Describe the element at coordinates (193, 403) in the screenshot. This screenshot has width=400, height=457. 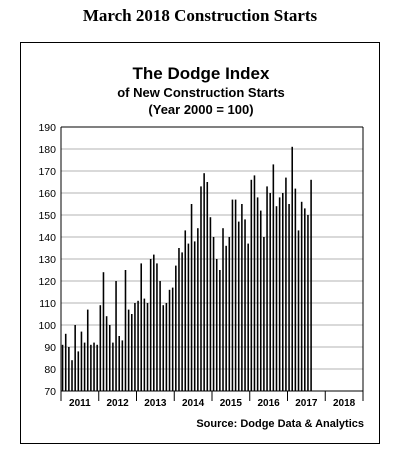
I see `x-year-label: 2014` at that location.